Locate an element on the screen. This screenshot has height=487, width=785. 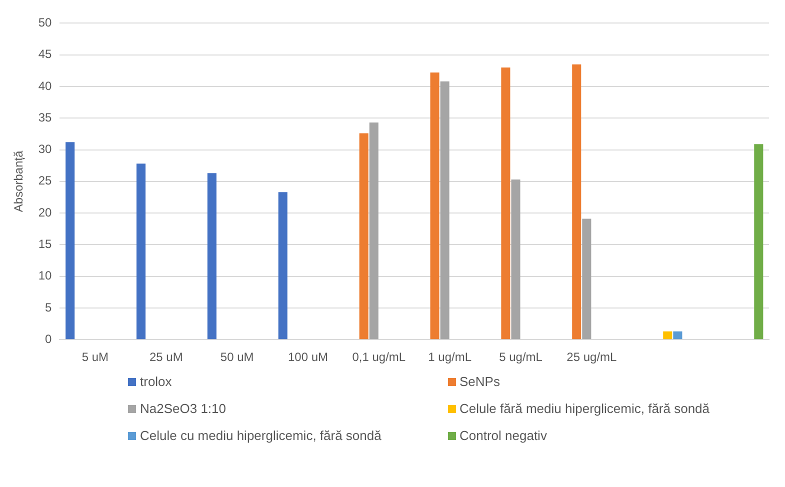
y-tick-label: 0 is located at coordinates (48, 339).